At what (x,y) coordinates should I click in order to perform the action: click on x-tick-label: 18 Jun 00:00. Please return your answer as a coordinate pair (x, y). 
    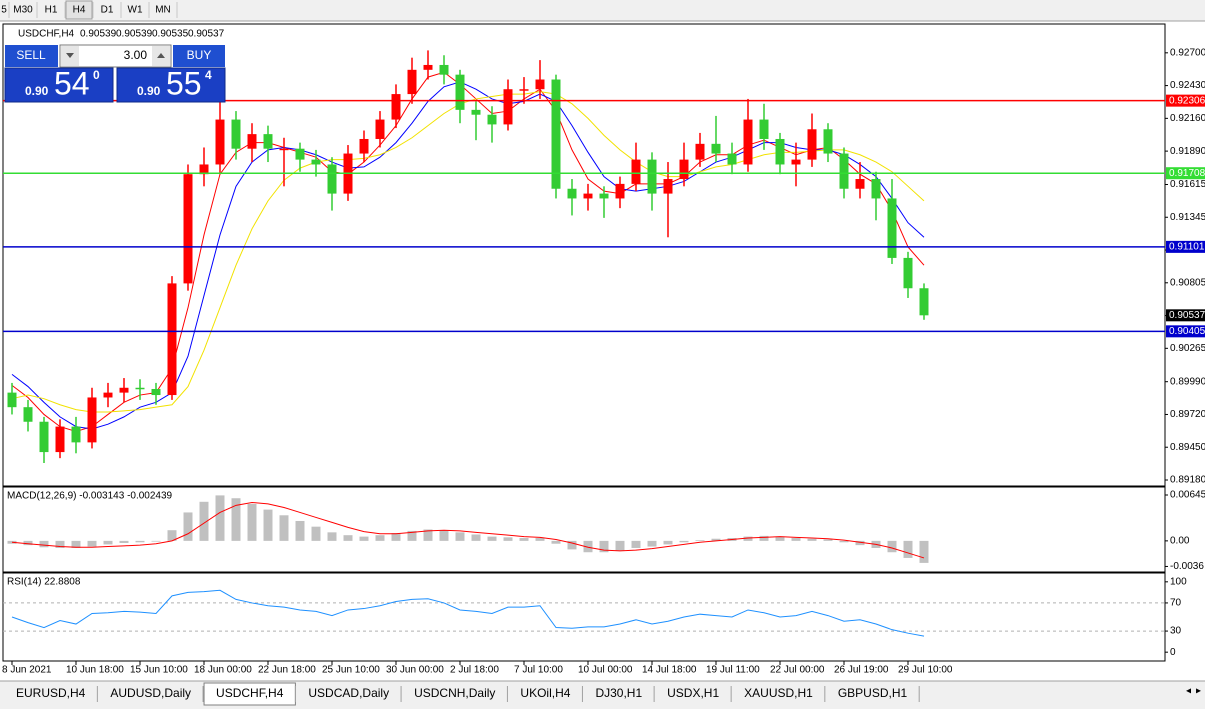
    Looking at the image, I should click on (223, 670).